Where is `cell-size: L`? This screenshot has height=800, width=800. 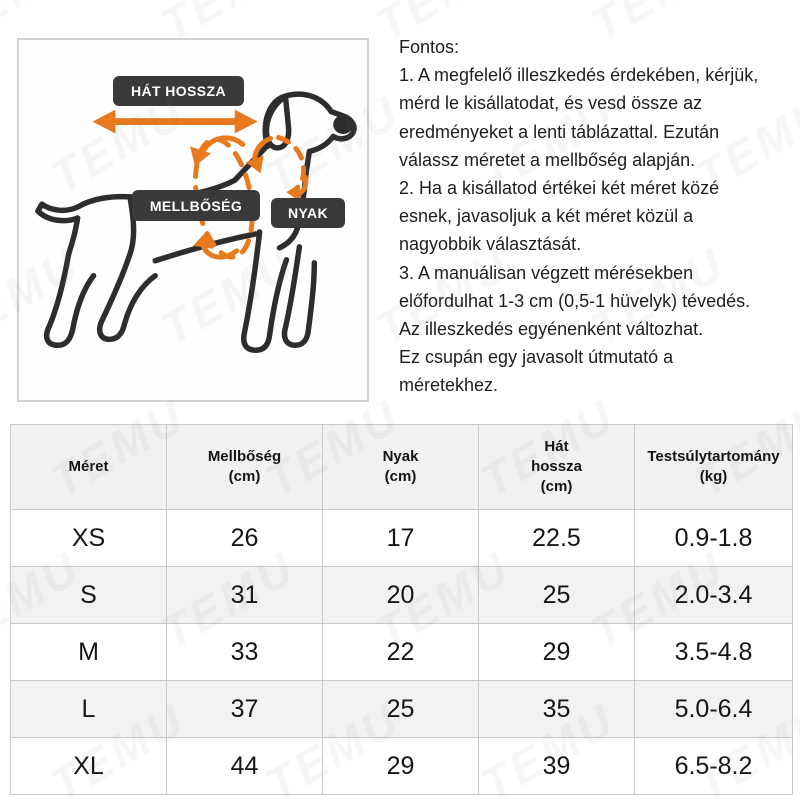 cell-size: L is located at coordinates (88, 709).